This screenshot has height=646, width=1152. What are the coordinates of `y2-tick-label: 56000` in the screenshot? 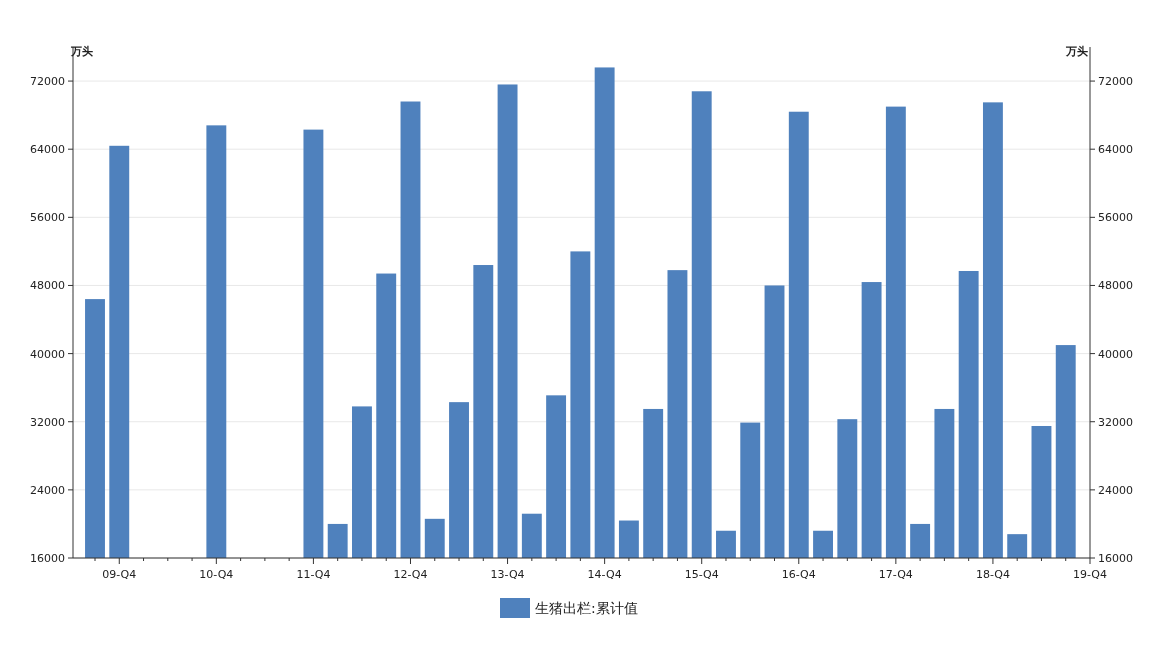 It's located at (1115, 218).